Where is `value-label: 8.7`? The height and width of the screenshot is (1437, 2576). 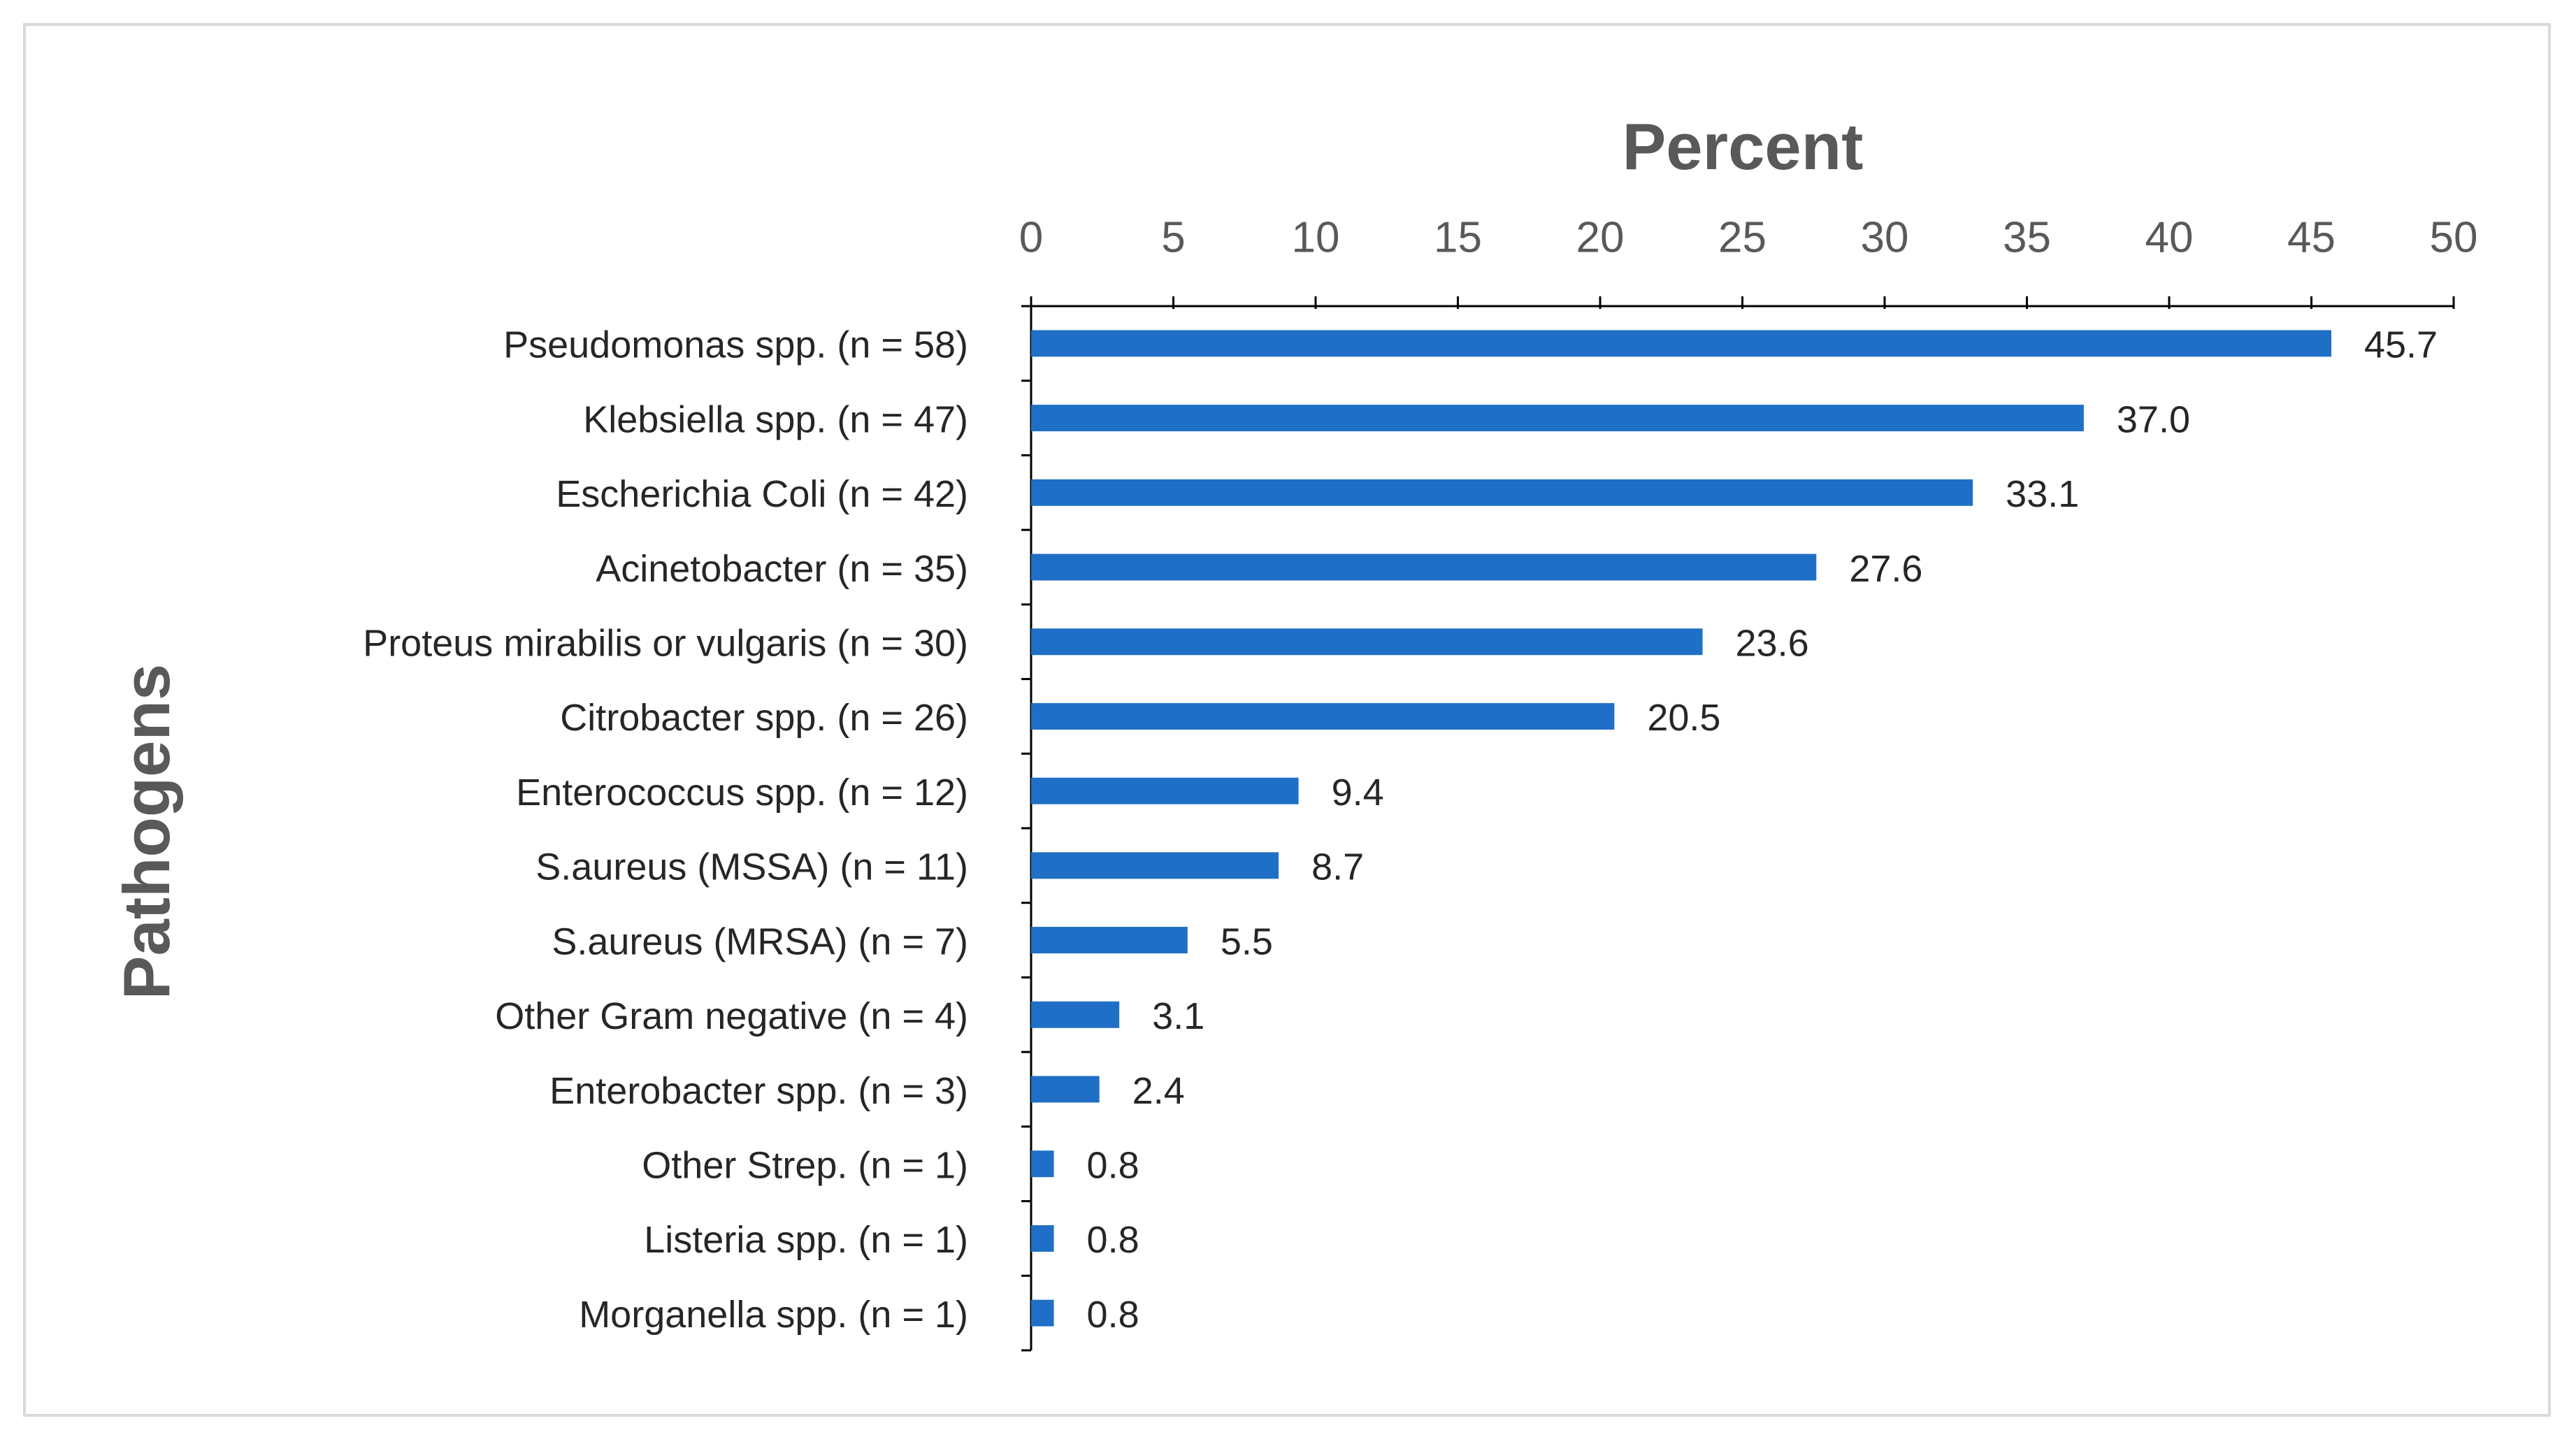 value-label: 8.7 is located at coordinates (1337, 867).